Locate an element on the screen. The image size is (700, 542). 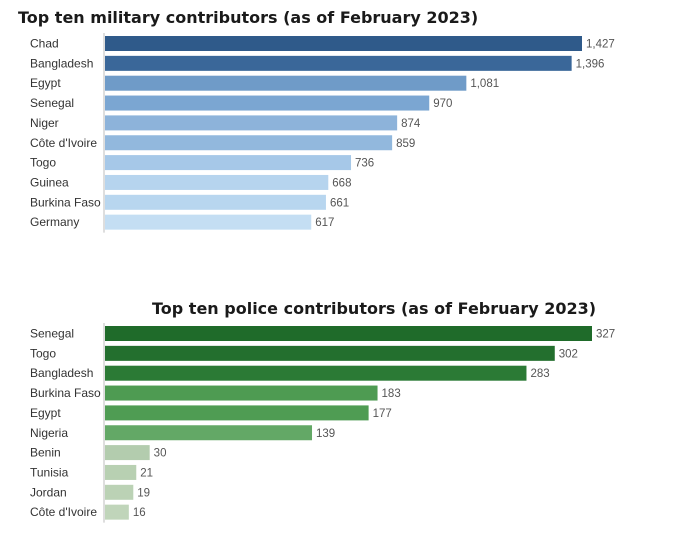
military-value-label: 668 is located at coordinates (341, 183).